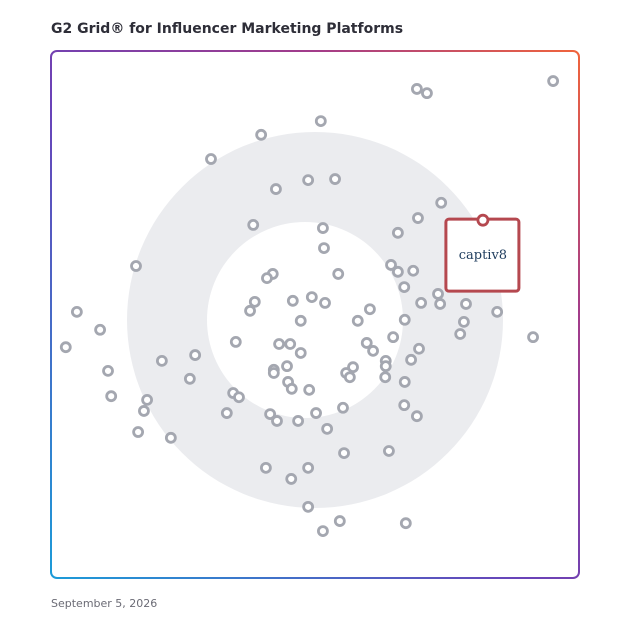 The height and width of the screenshot is (628, 628). What do you see at coordinates (104, 603) in the screenshot?
I see `date: September 5, 2026` at bounding box center [104, 603].